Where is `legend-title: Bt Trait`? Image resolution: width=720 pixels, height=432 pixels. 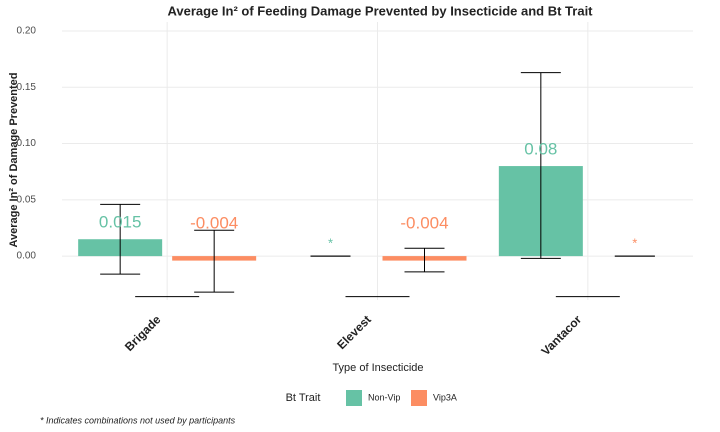 legend-title: Bt Trait is located at coordinates (303, 398).